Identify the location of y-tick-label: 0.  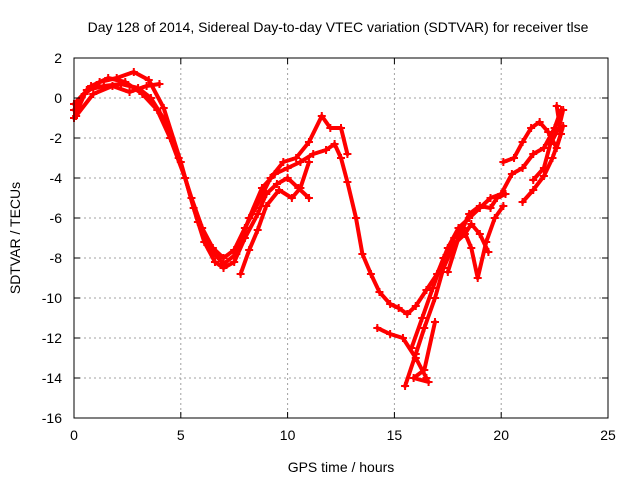
(58, 98).